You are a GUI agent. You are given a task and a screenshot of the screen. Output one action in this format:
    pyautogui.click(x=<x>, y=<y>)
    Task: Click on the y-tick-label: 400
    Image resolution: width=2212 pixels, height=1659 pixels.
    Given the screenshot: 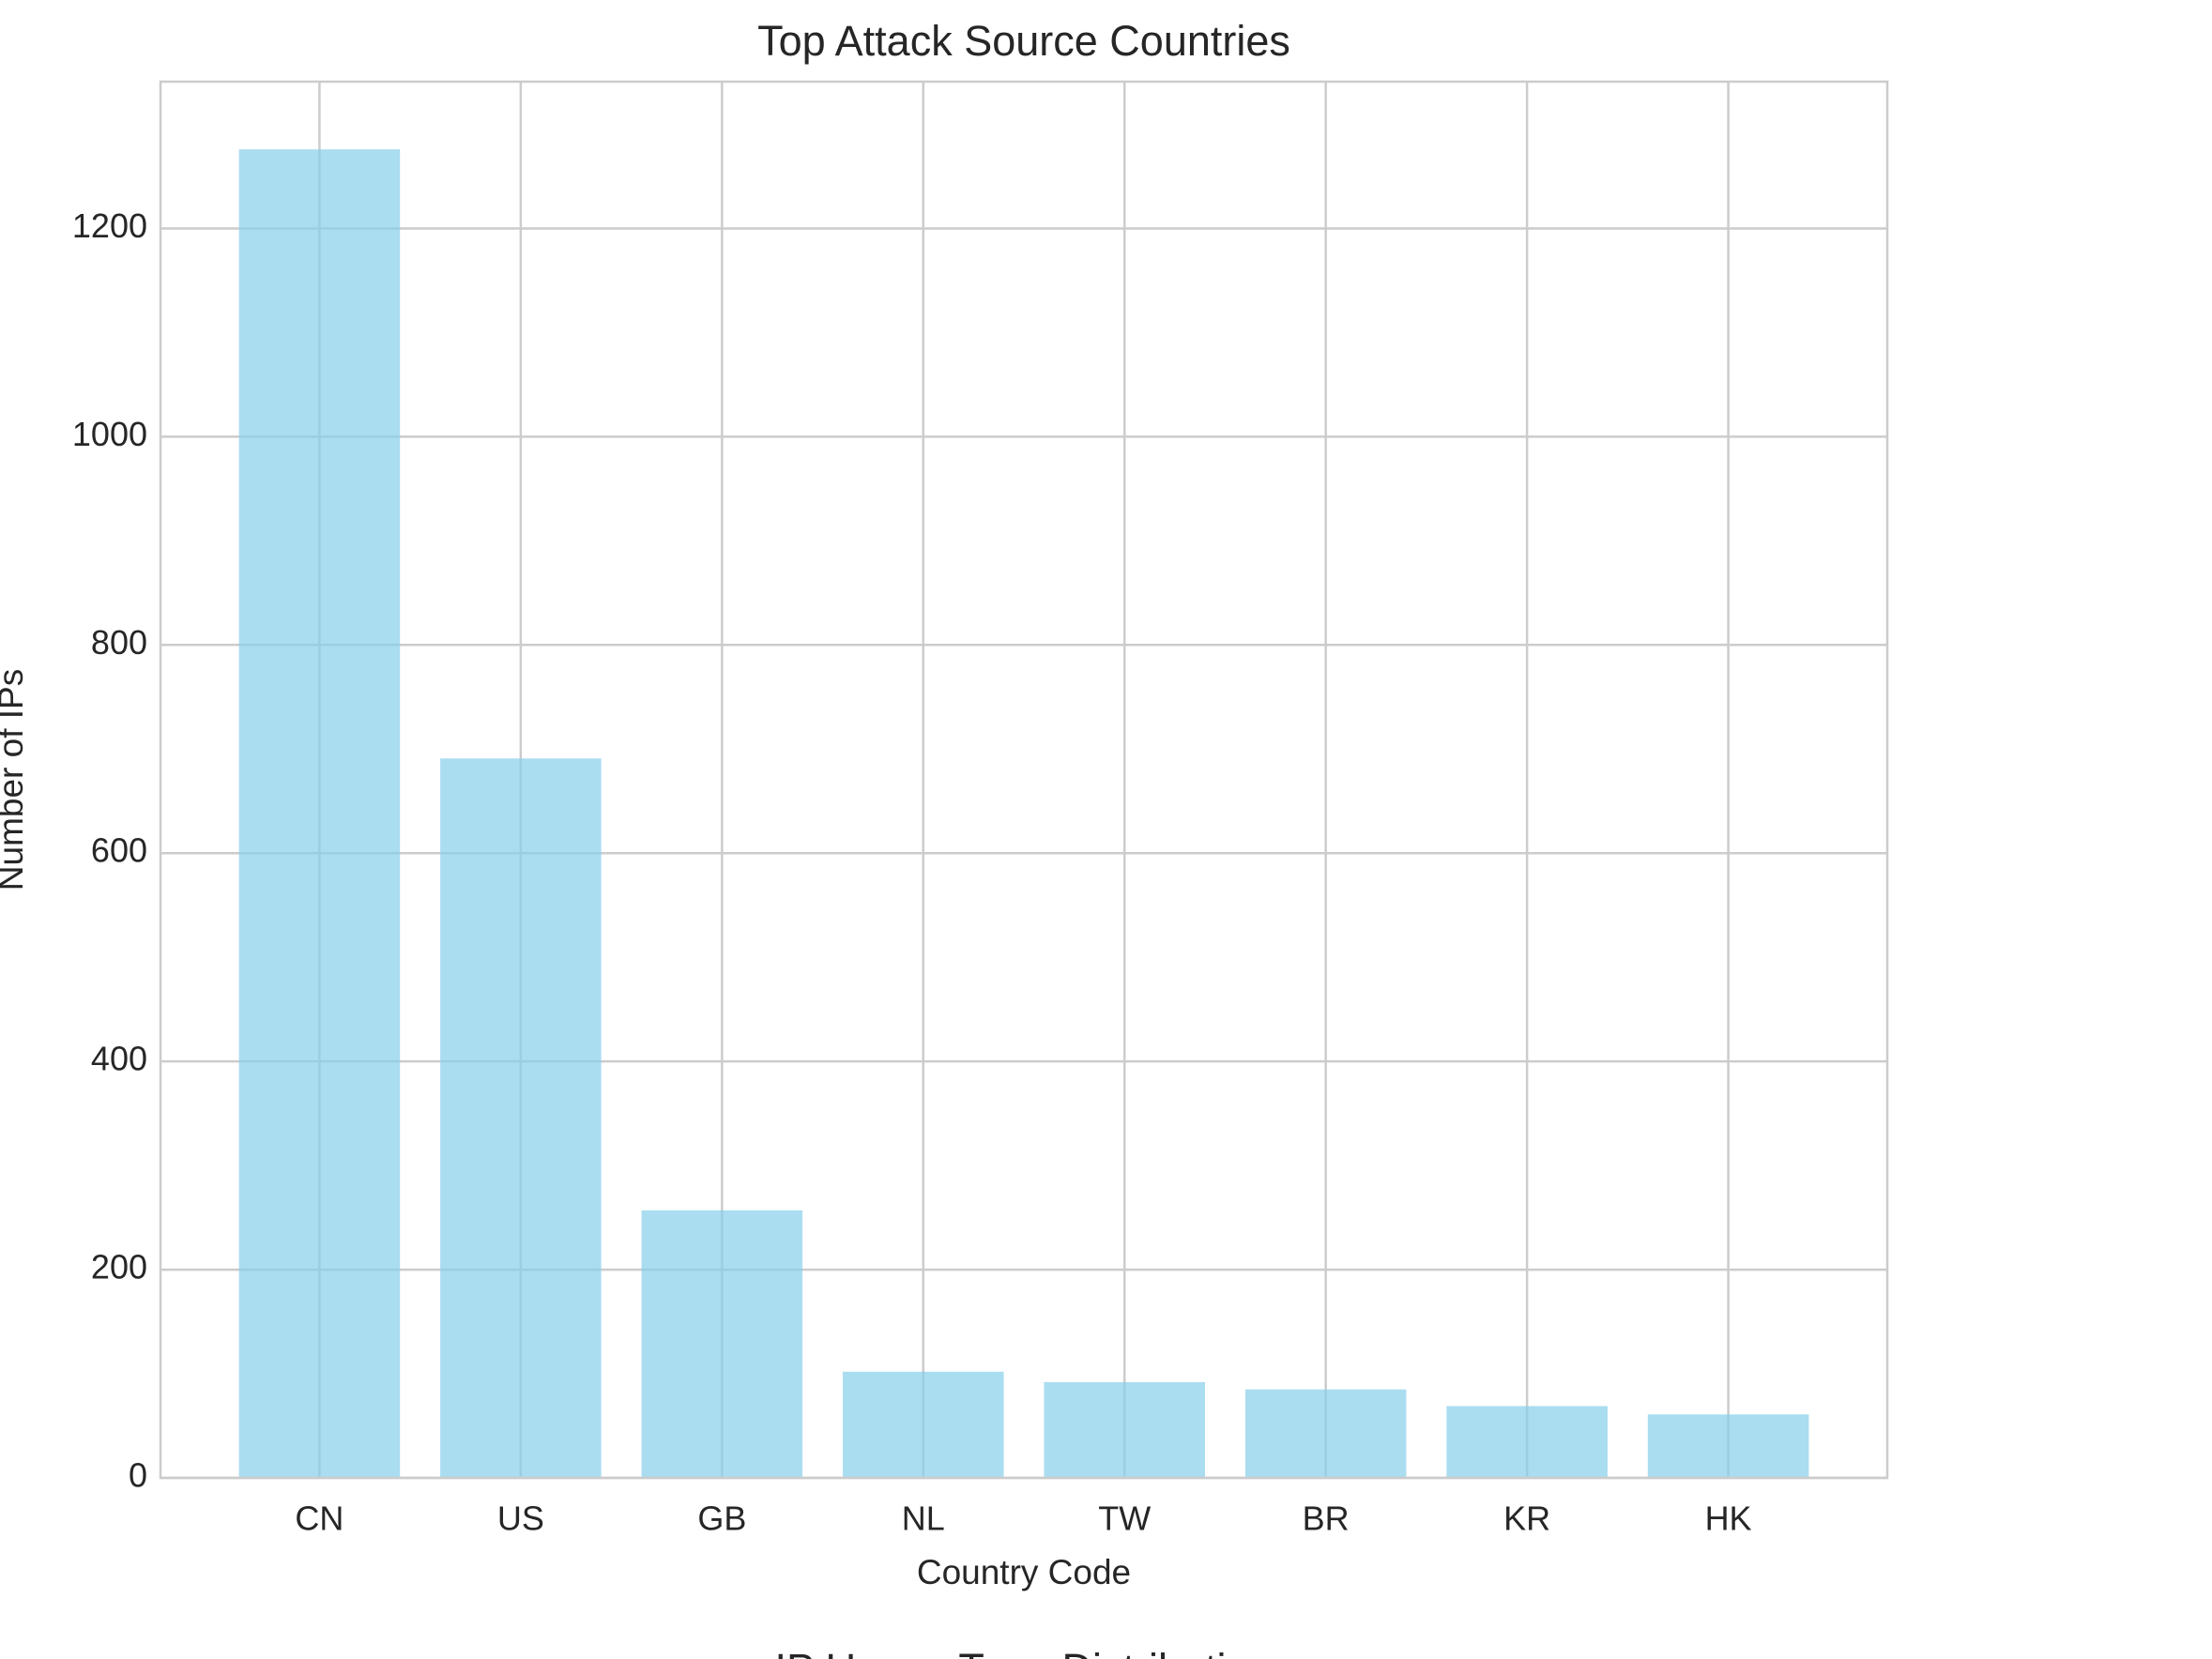 What is the action you would take?
    pyautogui.click(x=119, y=1059)
    